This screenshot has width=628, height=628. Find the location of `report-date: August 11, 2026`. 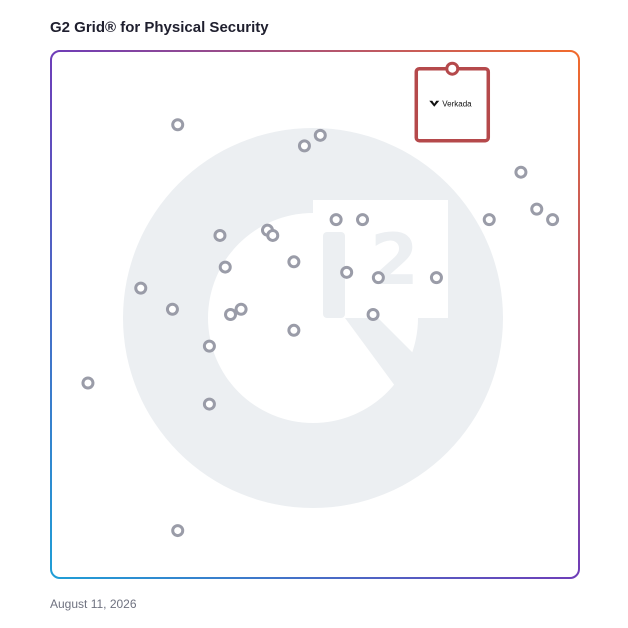

report-date: August 11, 2026 is located at coordinates (93, 604).